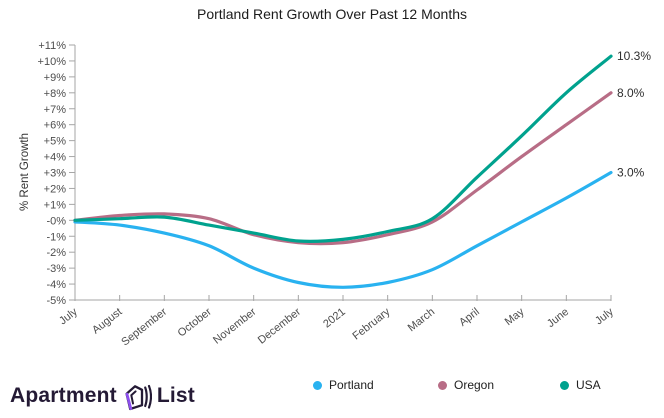 Image resolution: width=664 pixels, height=418 pixels. Describe the element at coordinates (55, 142) in the screenshot. I see `y-tick-label: +5%` at that location.